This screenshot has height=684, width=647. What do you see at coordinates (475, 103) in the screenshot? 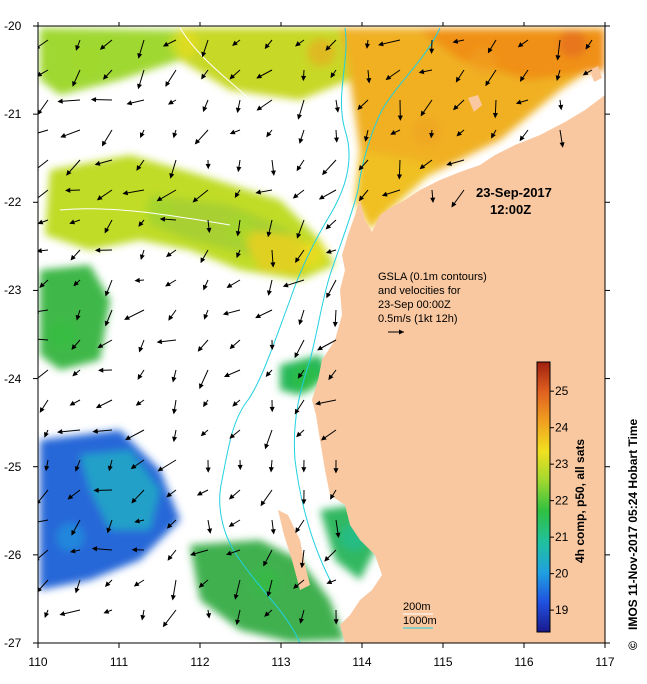
I see `north-island` at bounding box center [475, 103].